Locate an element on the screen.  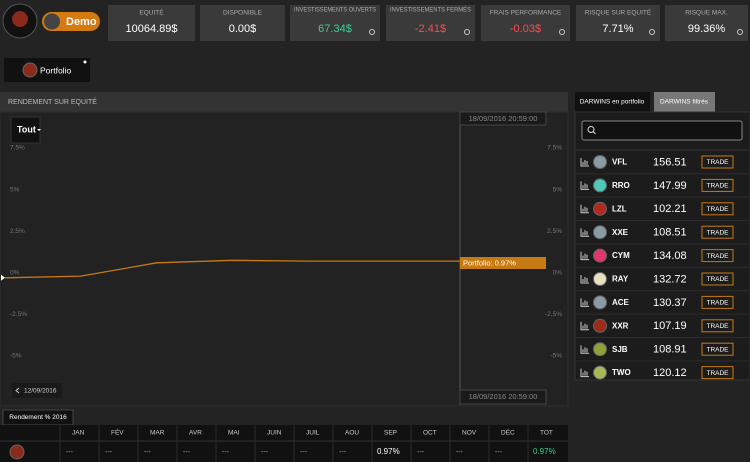
metric-value: 99.36% is located at coordinates (707, 29).